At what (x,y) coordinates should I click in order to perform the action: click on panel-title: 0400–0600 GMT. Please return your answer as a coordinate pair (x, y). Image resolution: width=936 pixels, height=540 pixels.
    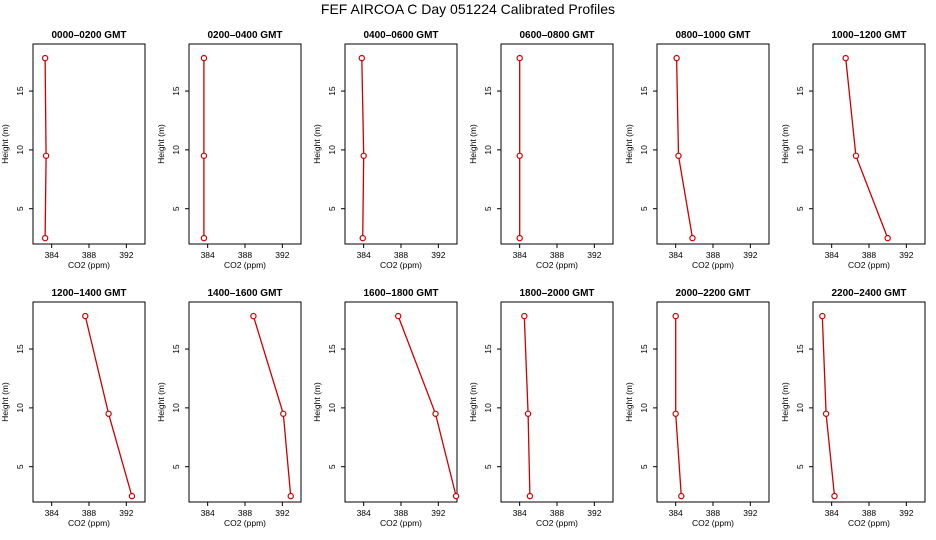
    Looking at the image, I should click on (400, 35).